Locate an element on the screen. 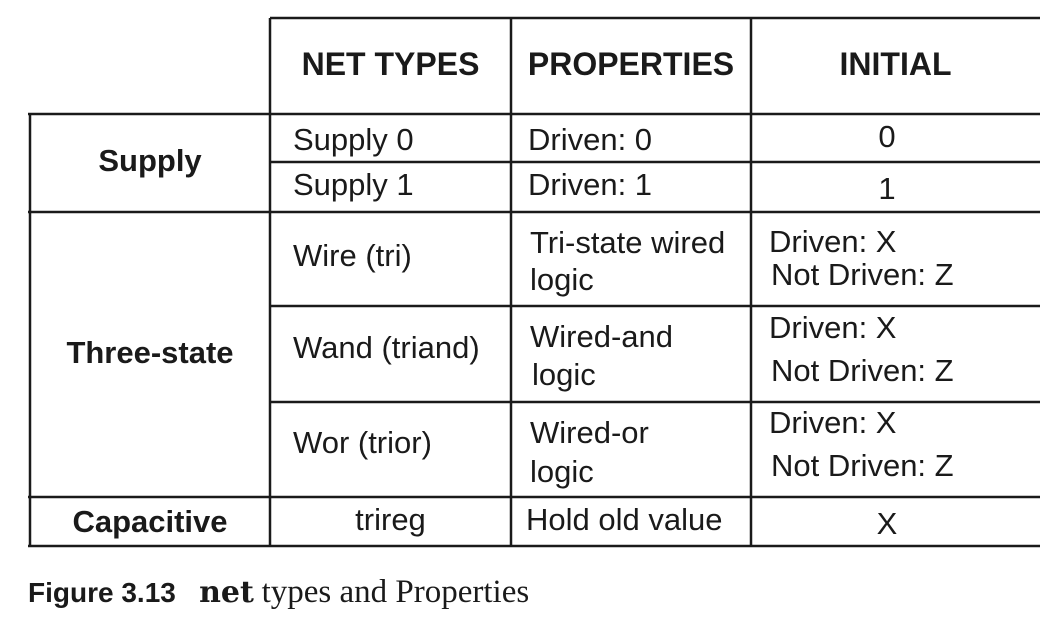  group-label-capacitive: Capacitive is located at coordinates (150, 521).